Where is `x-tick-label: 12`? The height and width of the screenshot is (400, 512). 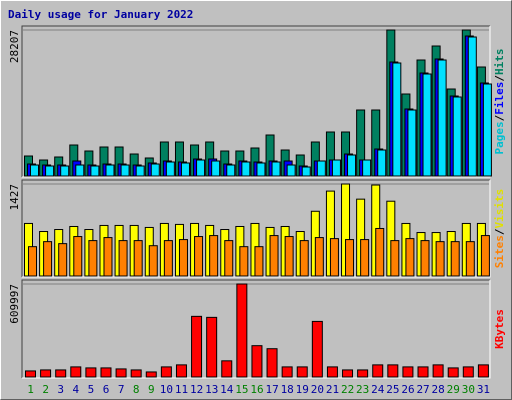 x-tick-label: 12 is located at coordinates (196, 389).